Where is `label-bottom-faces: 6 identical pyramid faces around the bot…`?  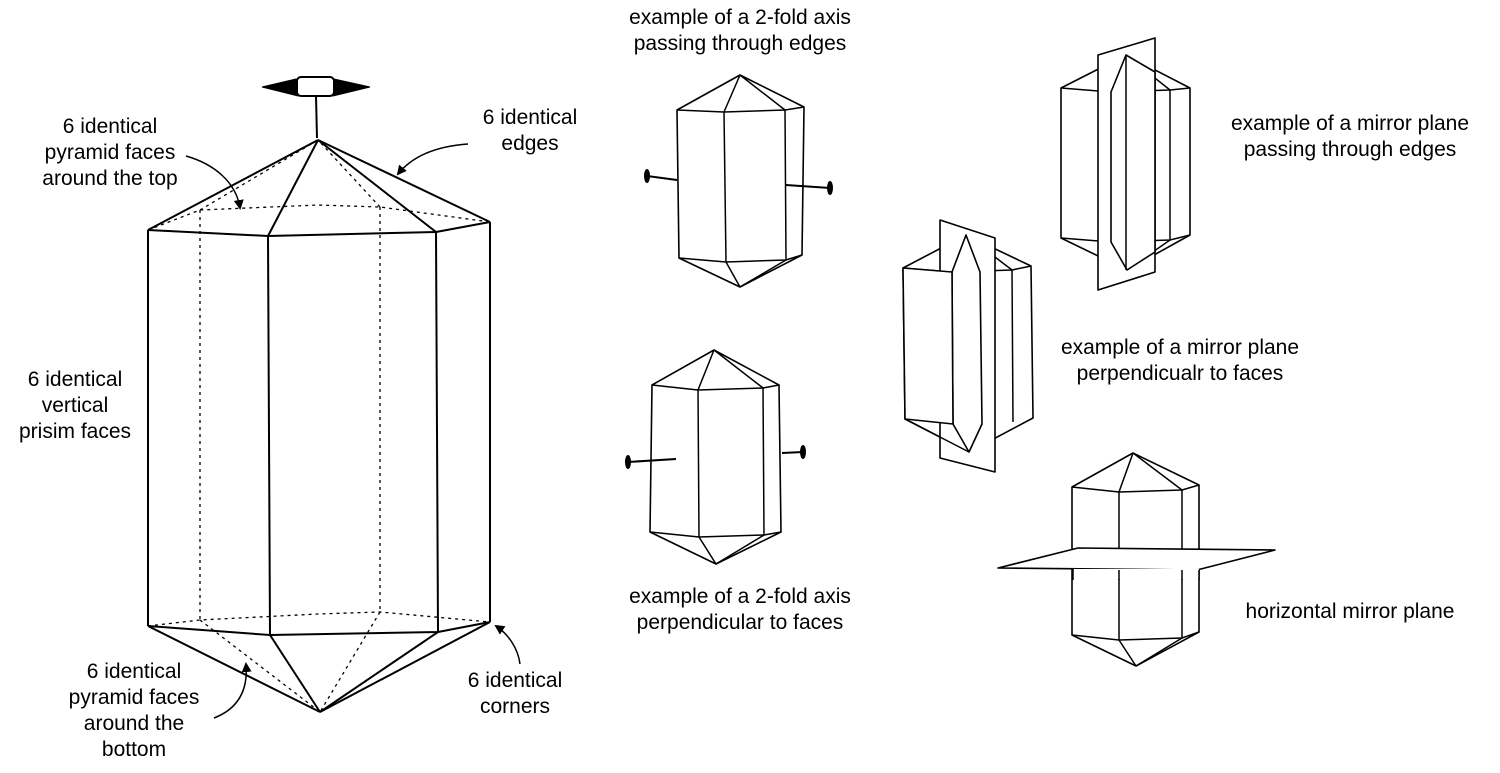
label-bottom-faces: 6 identical pyramid faces around the bot… is located at coordinates (134, 711).